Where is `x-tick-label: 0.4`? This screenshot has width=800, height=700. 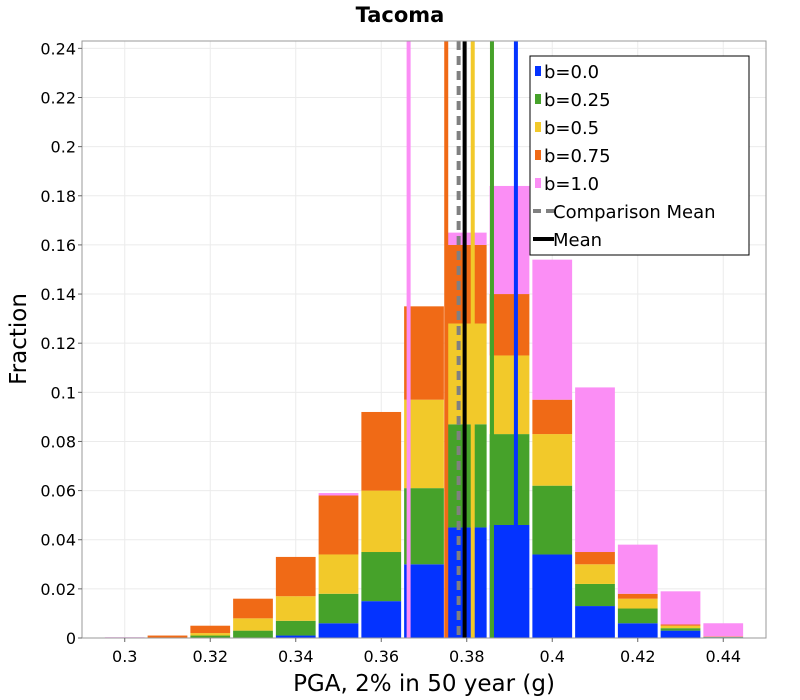 x-tick-label: 0.4 is located at coordinates (552, 656).